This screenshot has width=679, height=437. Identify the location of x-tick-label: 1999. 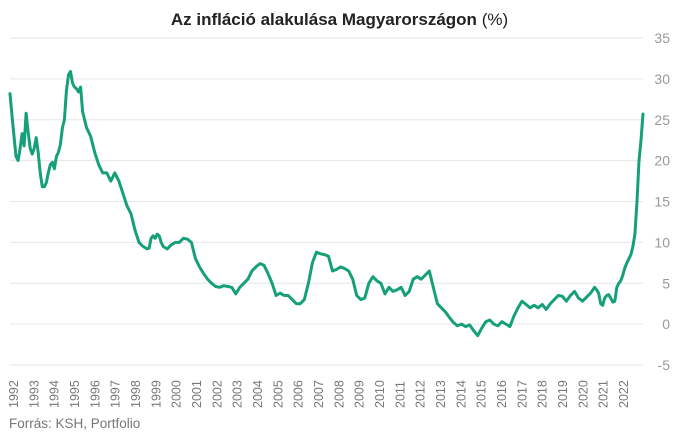
(156, 394).